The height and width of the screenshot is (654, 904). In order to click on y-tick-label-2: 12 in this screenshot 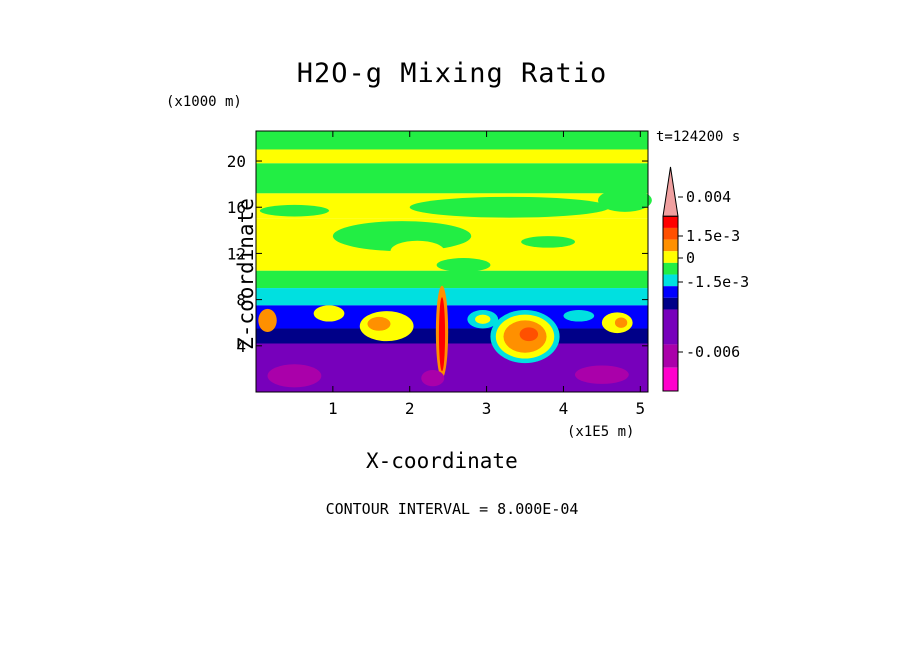, I will do `click(236, 253)`.